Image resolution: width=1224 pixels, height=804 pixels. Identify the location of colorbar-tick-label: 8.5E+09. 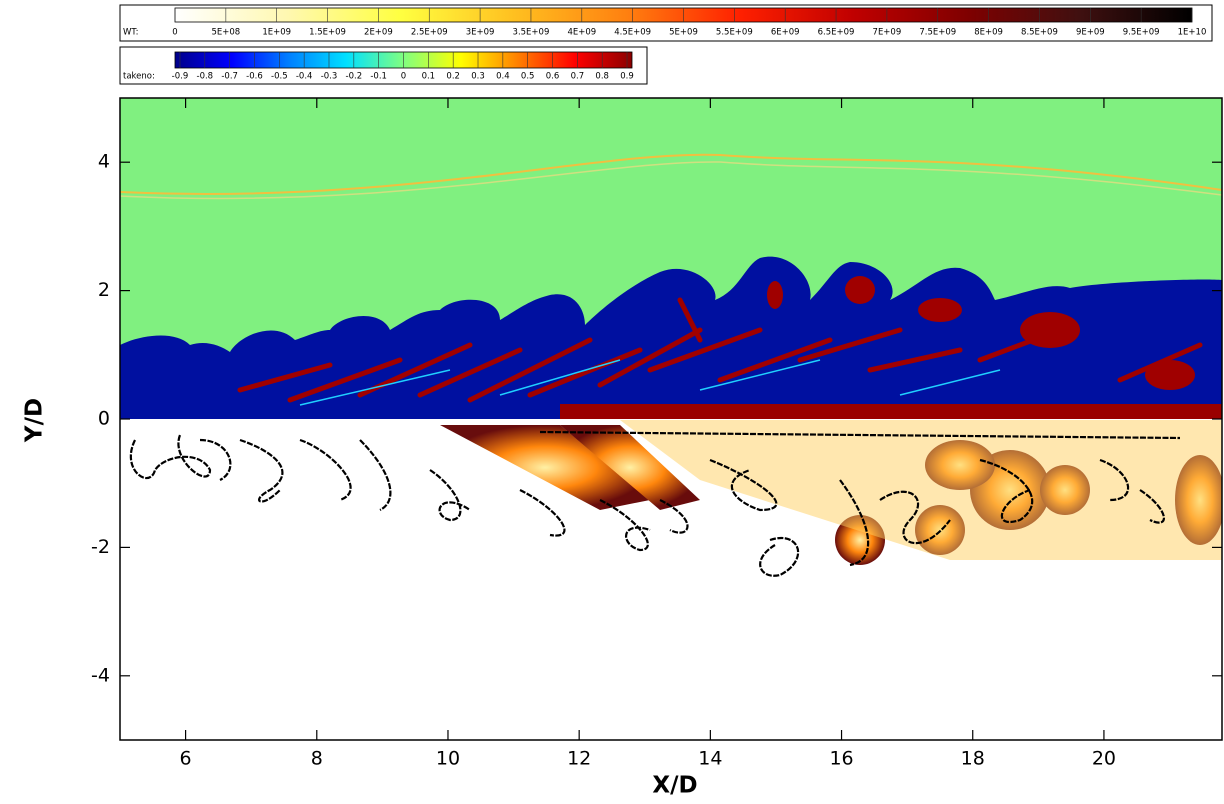
(1039, 33).